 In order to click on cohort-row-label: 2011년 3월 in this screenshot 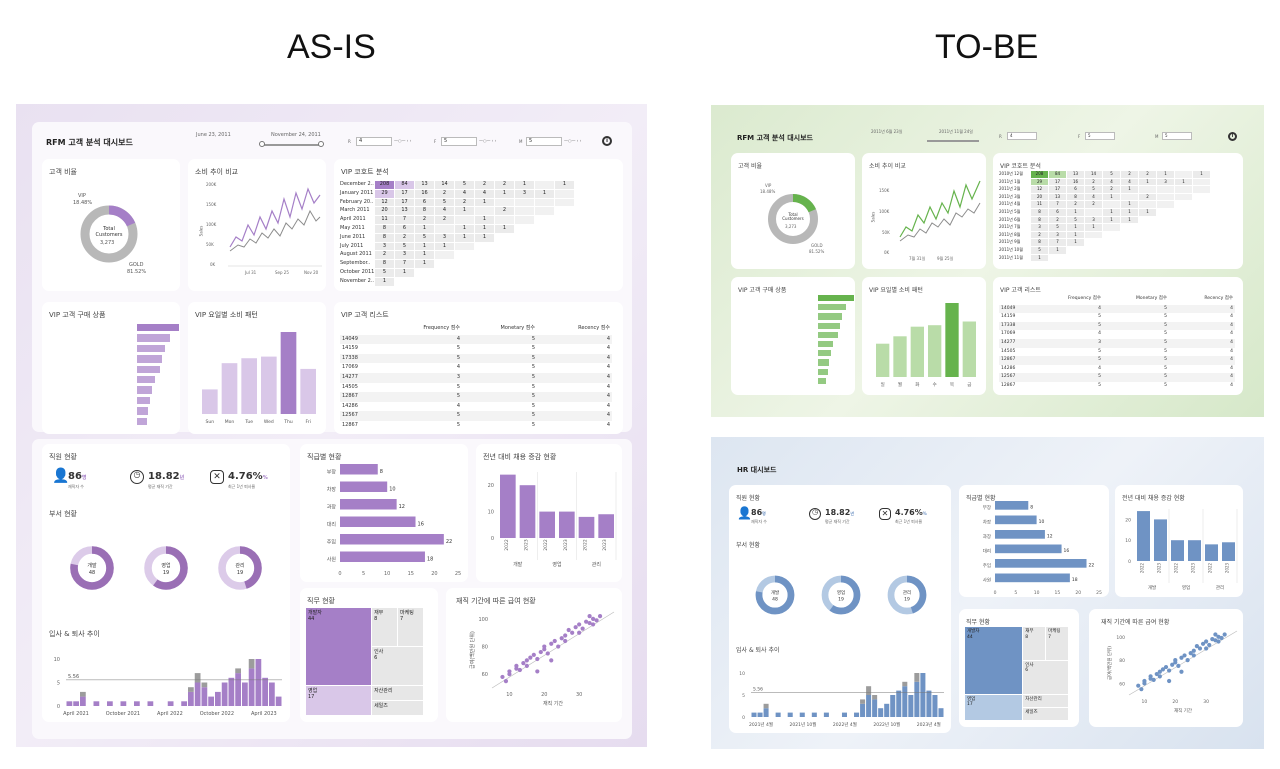, I will do `click(1010, 196)`.